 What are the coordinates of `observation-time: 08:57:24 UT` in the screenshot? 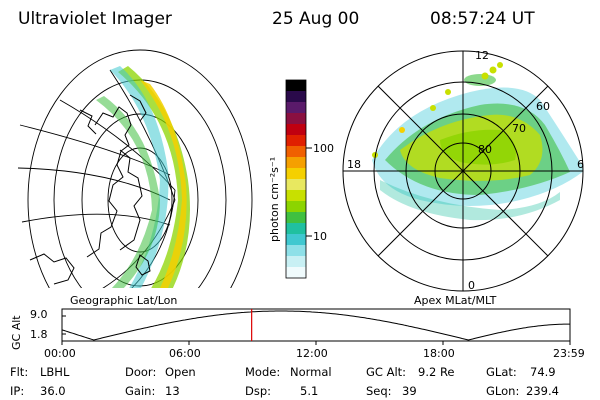 It's located at (482, 19).